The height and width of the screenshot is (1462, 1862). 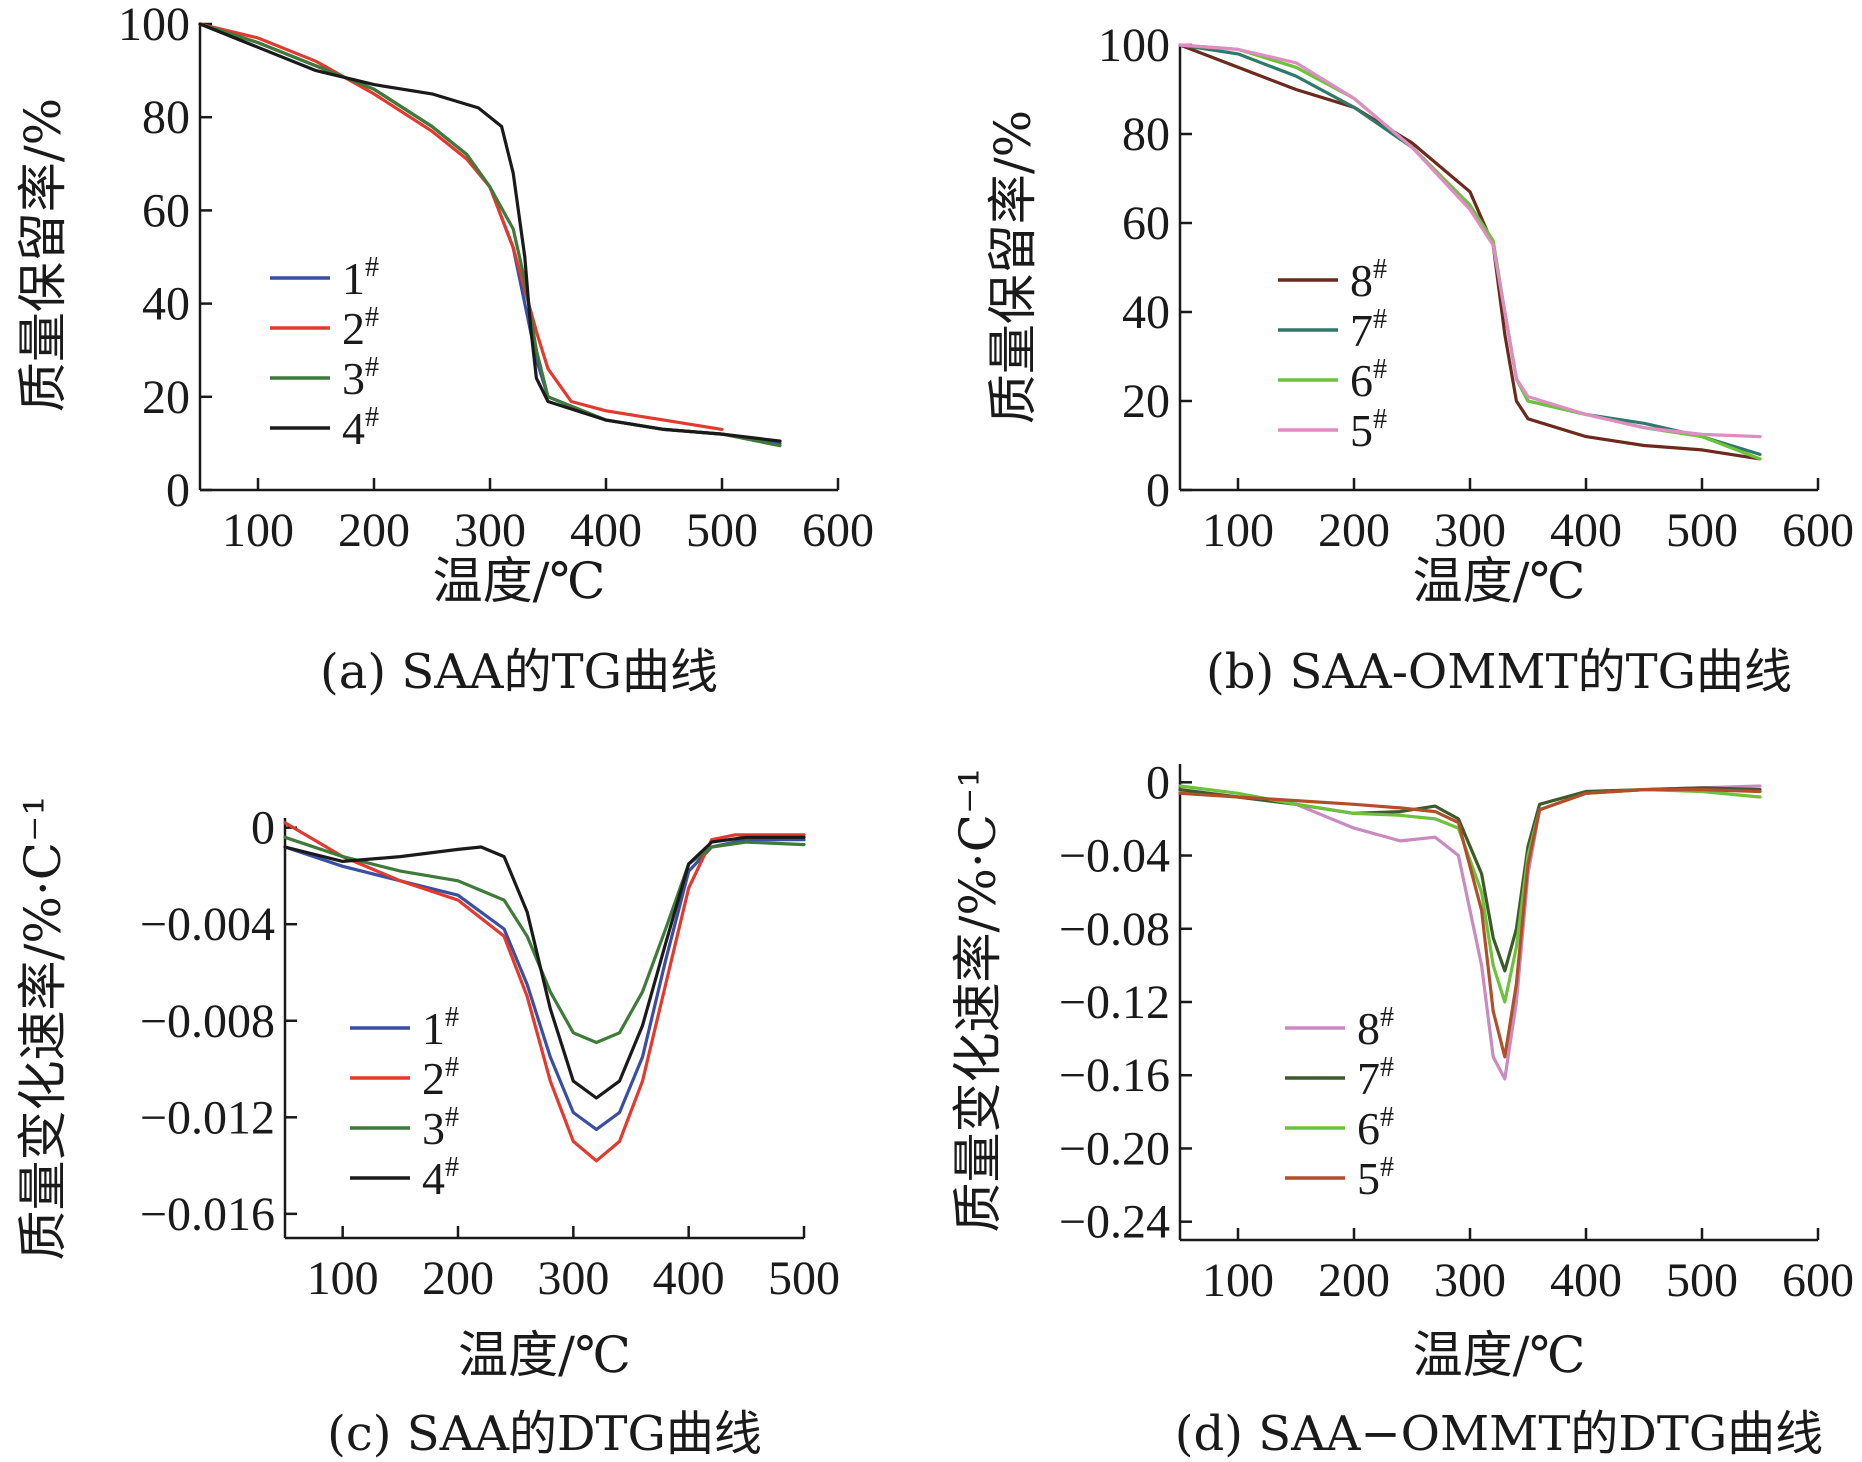 What do you see at coordinates (544, 1434) in the screenshot?
I see `panel-caption: (c) SAA的DTG曲线` at bounding box center [544, 1434].